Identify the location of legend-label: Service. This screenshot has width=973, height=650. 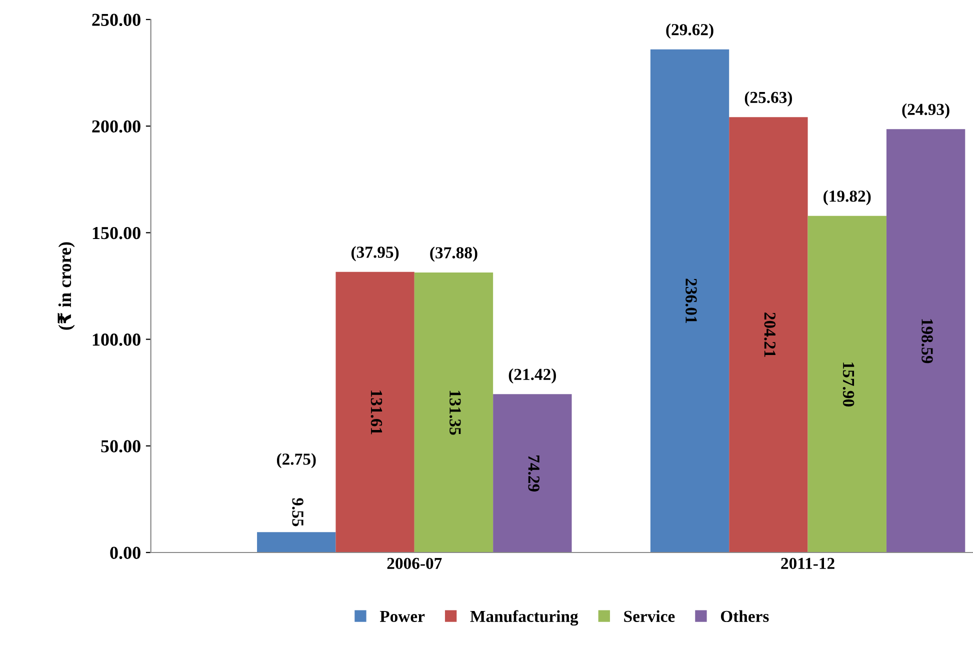
(649, 616).